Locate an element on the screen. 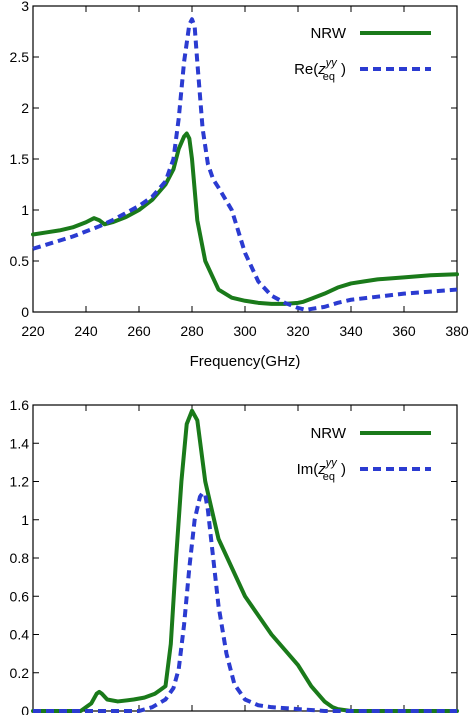  top-x-tick-label: 320 is located at coordinates (298, 331).